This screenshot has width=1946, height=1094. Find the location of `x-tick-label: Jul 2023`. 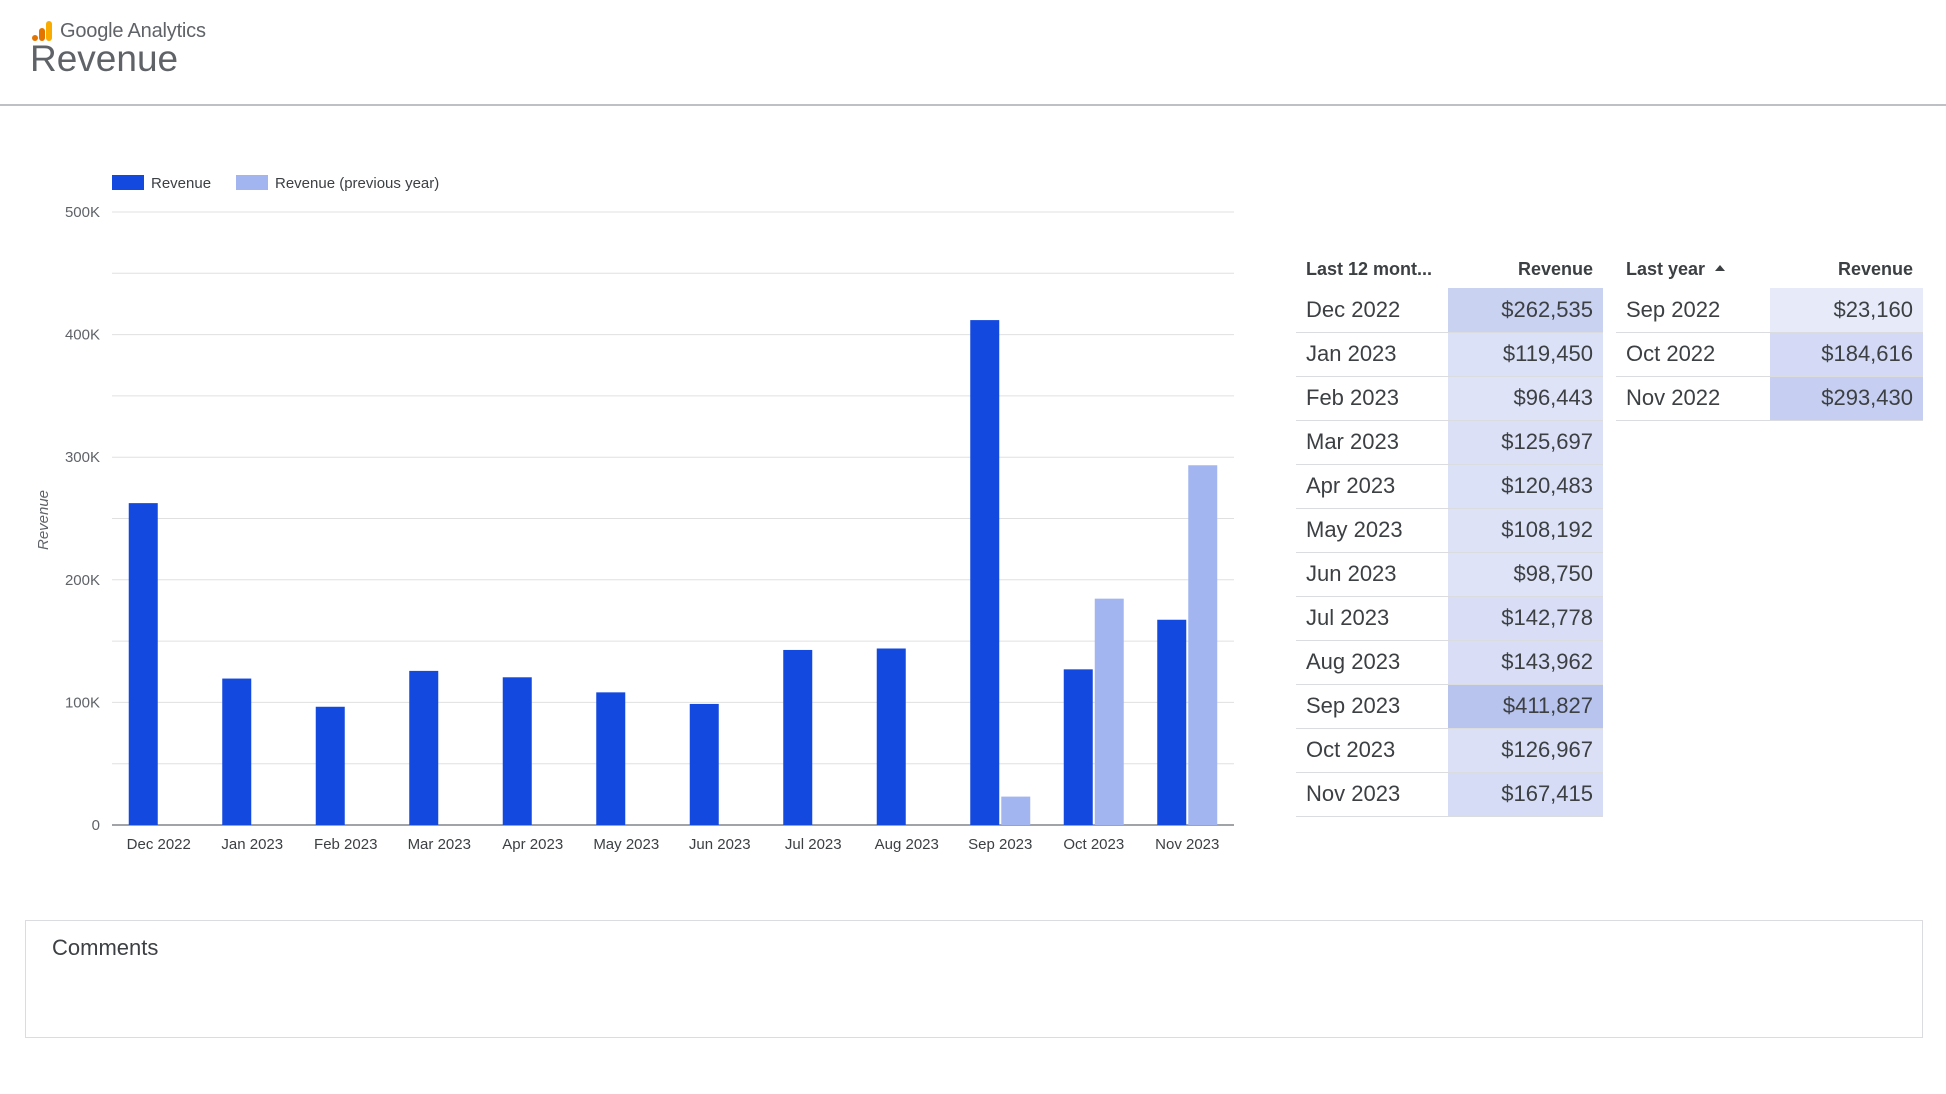

x-tick-label: Jul 2023 is located at coordinates (813, 844).